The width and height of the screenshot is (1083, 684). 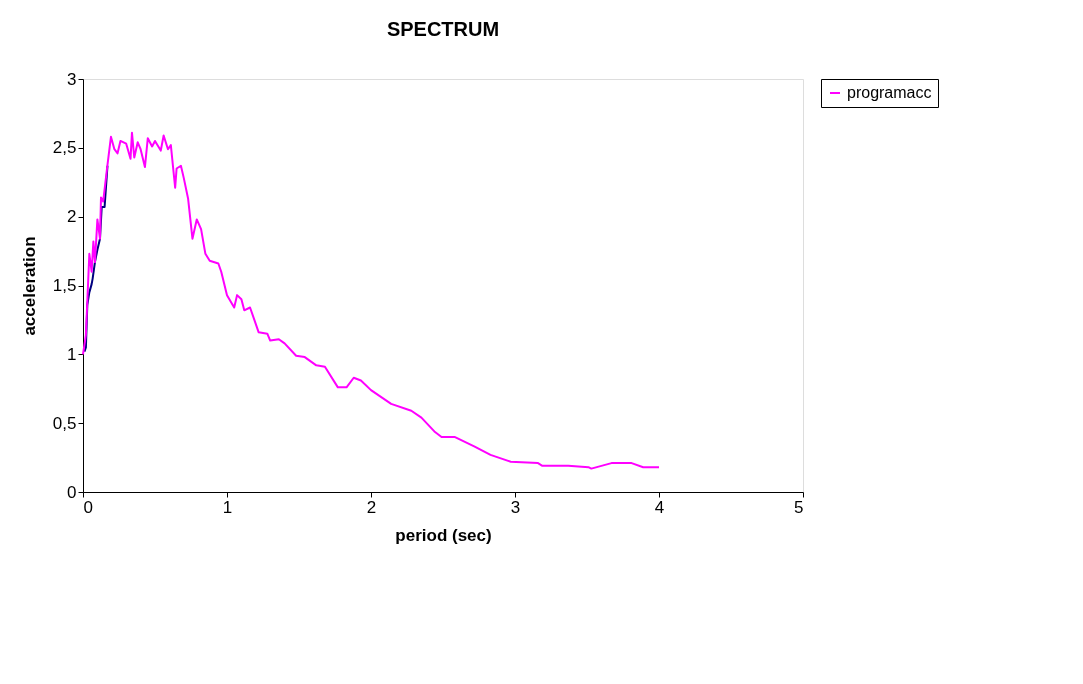 I want to click on legend-label: programacc, so click(x=889, y=92).